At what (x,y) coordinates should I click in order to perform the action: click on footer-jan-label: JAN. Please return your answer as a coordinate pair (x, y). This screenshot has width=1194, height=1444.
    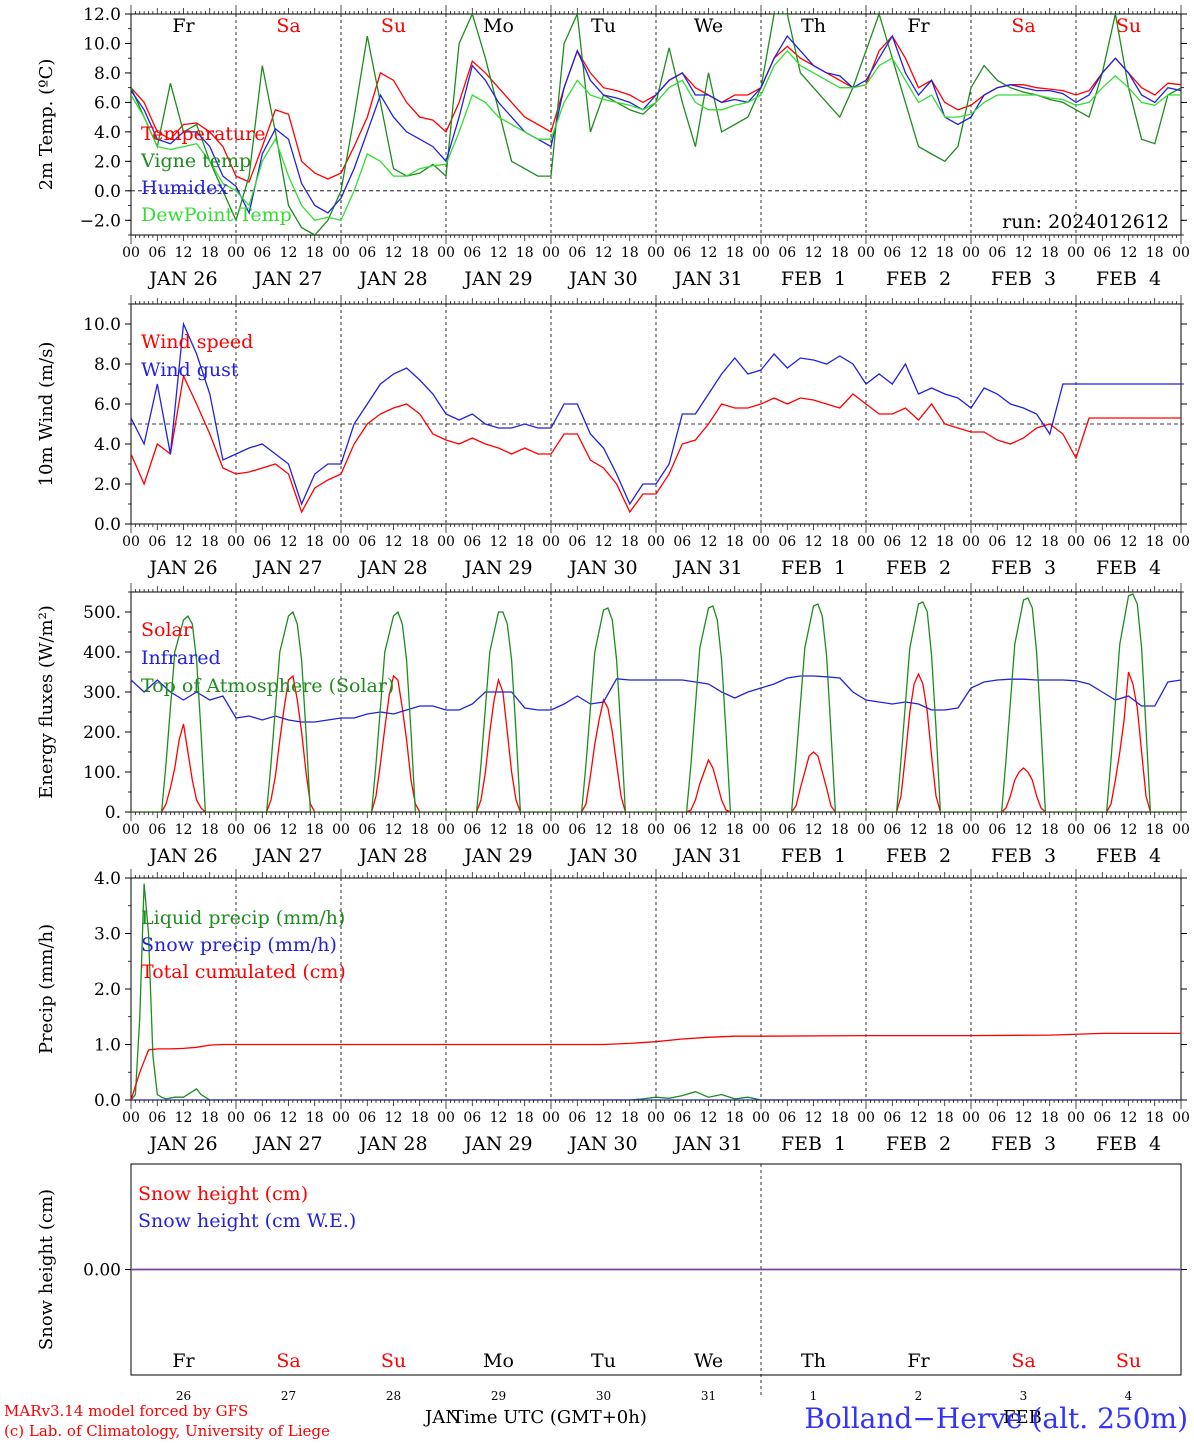
    Looking at the image, I should click on (442, 1417).